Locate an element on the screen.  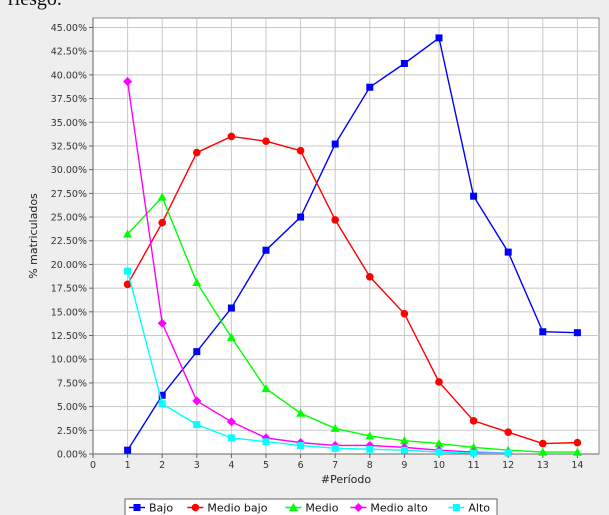
y-tick-label: 7.50% is located at coordinates (72, 383).